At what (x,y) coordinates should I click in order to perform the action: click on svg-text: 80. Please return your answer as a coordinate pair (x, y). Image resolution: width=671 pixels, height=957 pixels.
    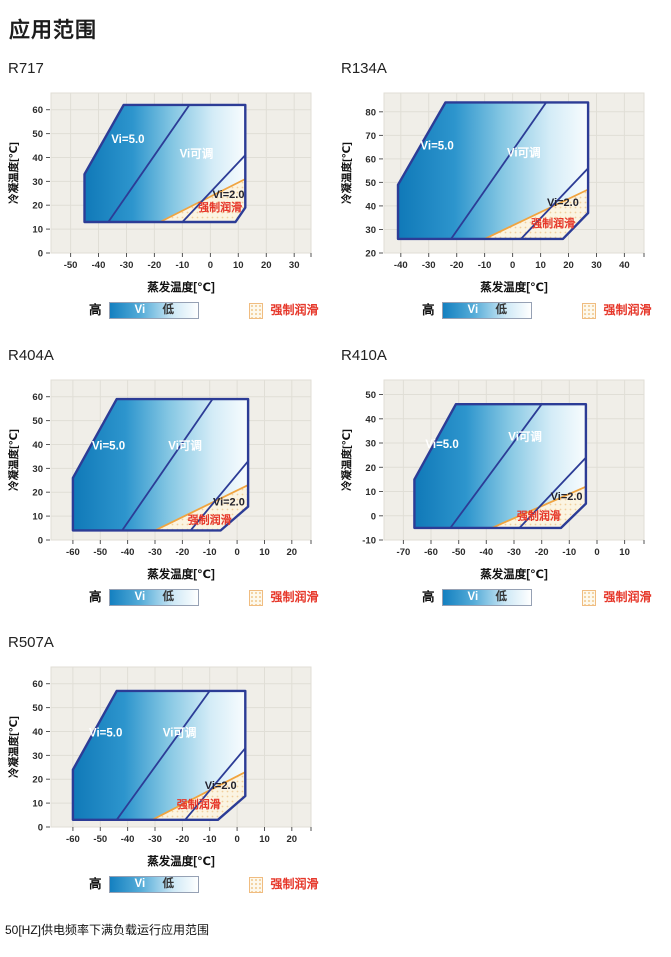
    Looking at the image, I should click on (370, 112).